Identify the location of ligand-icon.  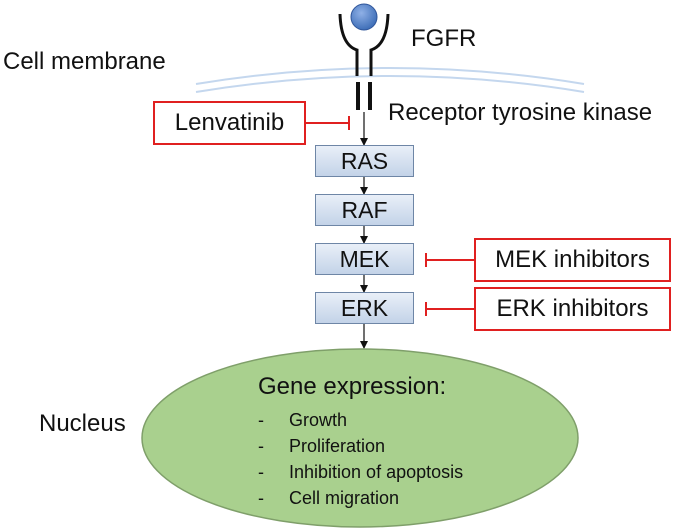
(364, 17).